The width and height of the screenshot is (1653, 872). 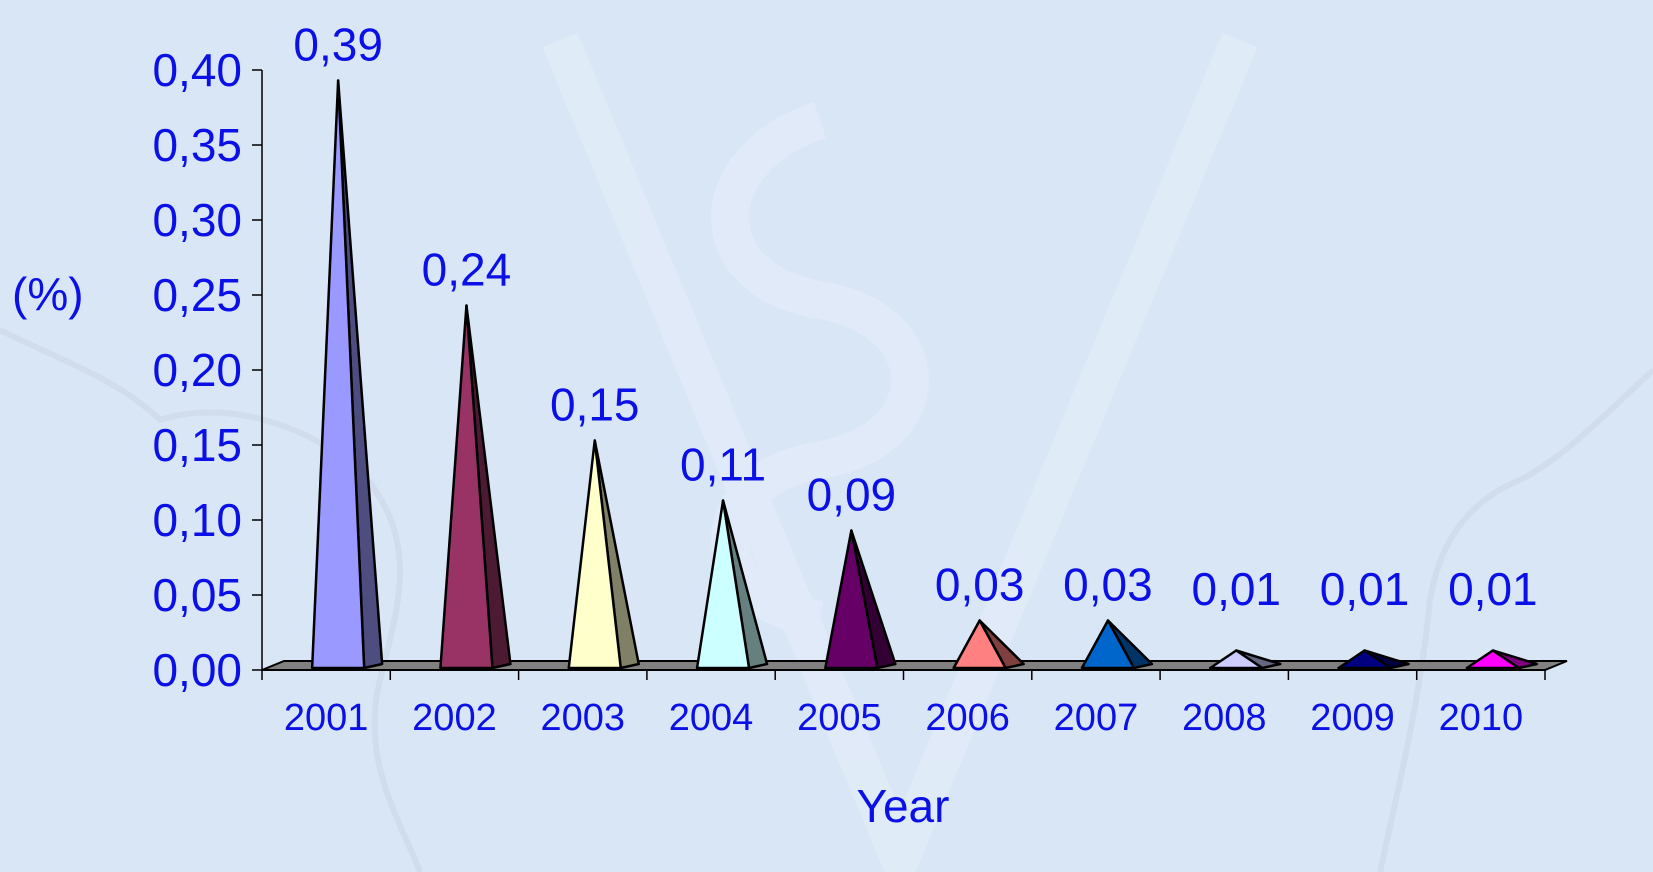 What do you see at coordinates (197, 520) in the screenshot?
I see `y-tick-label: 0,10` at bounding box center [197, 520].